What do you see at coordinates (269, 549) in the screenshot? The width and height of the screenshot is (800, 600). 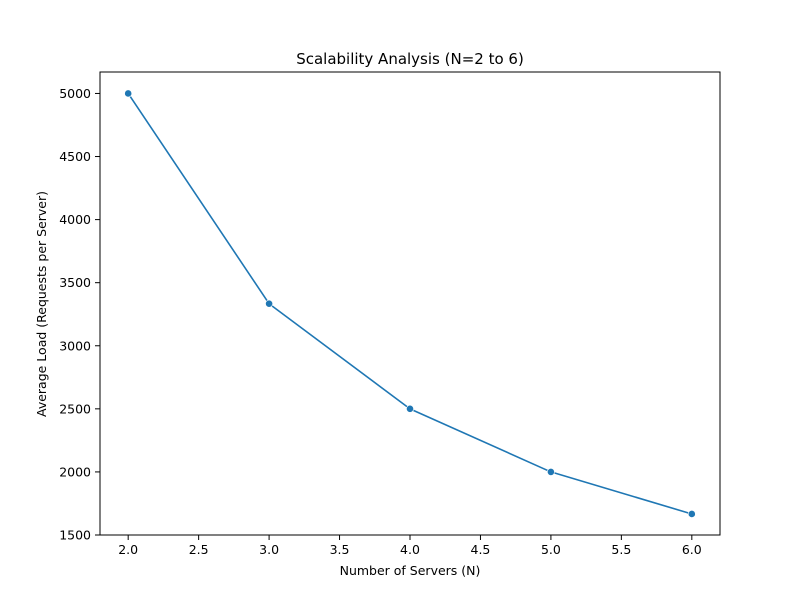 I see `x-tick-label: 3.0` at bounding box center [269, 549].